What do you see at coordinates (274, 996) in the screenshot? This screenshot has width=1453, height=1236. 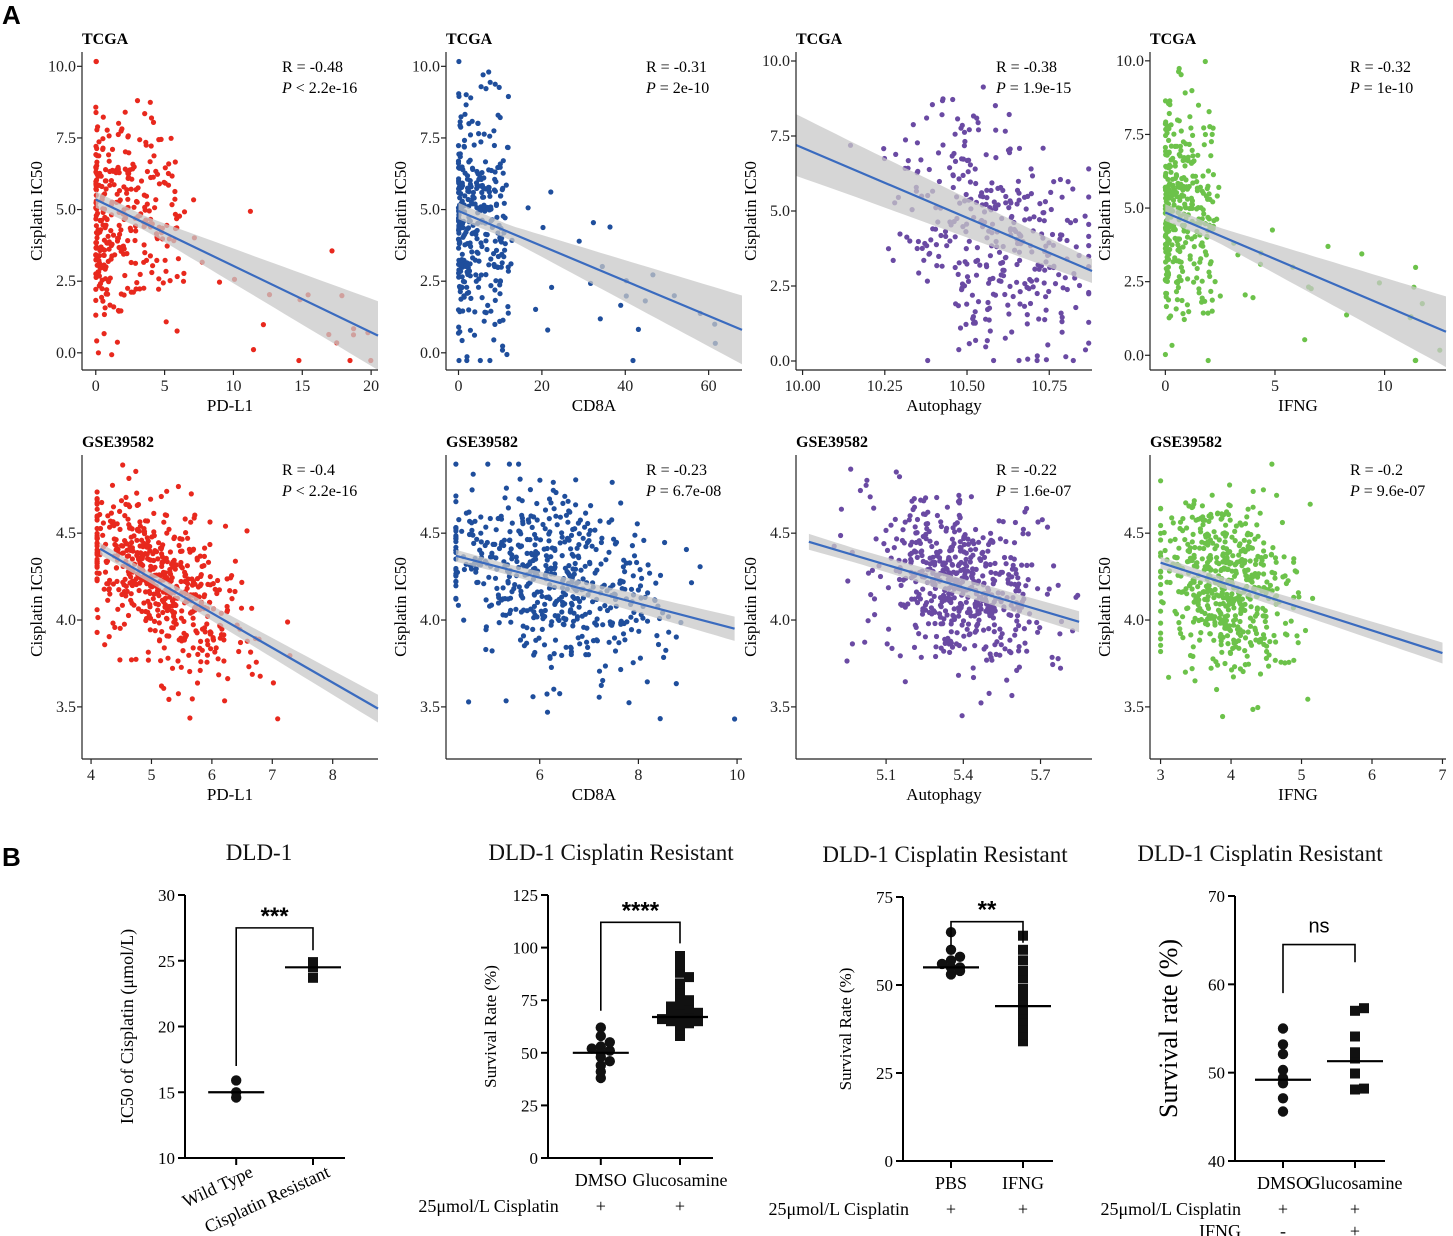 I see `significance-bracket` at bounding box center [274, 996].